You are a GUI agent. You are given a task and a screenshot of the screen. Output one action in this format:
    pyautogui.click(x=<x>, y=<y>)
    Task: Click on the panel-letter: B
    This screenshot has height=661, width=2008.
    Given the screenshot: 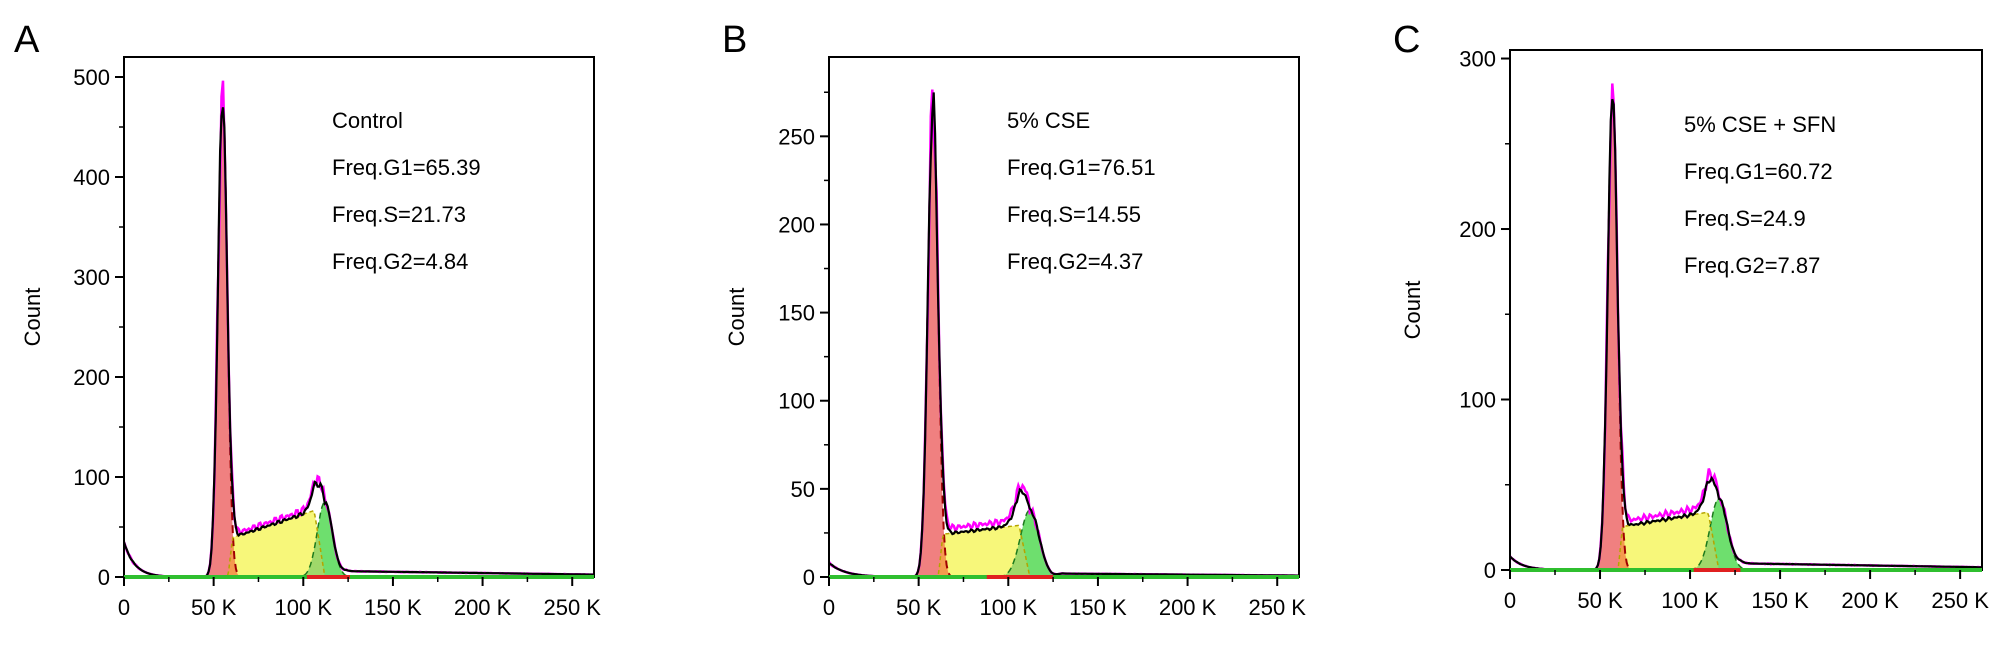 What is the action you would take?
    pyautogui.click(x=734, y=40)
    